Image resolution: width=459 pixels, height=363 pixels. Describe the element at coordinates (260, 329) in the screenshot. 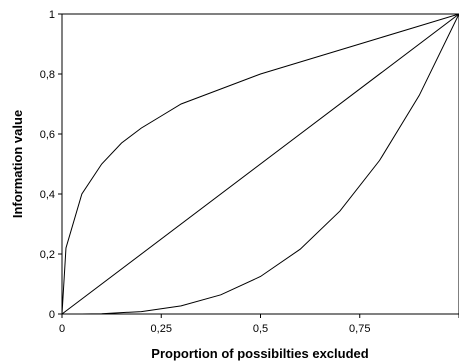

I see `x-tick-label: 0,5` at that location.